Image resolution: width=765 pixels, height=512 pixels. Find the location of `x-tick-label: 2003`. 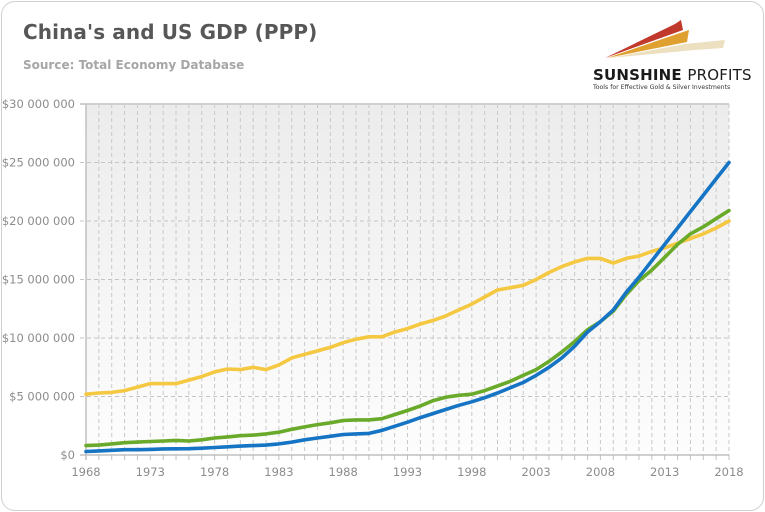

x-tick-label: 2003 is located at coordinates (535, 472).